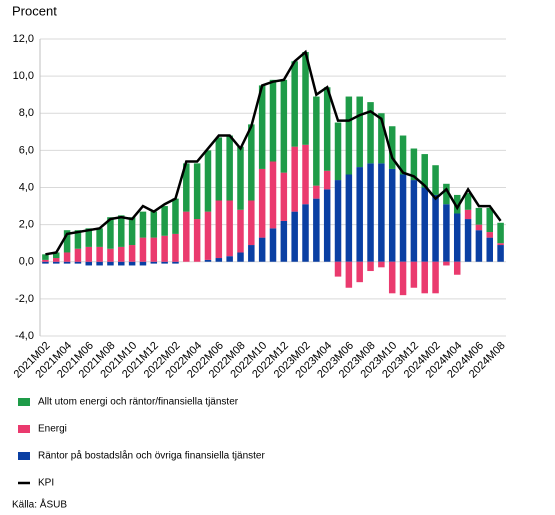  Describe the element at coordinates (23, 39) in the screenshot. I see `y-tick-label: 12,0` at that location.